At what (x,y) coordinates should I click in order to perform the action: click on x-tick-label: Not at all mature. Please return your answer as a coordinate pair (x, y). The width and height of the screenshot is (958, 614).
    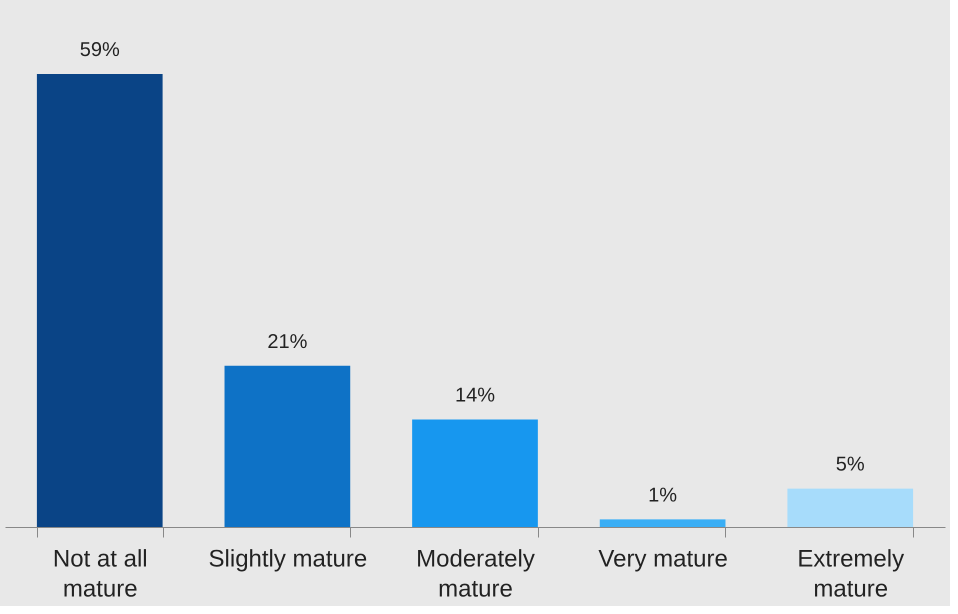
    Looking at the image, I should click on (100, 574).